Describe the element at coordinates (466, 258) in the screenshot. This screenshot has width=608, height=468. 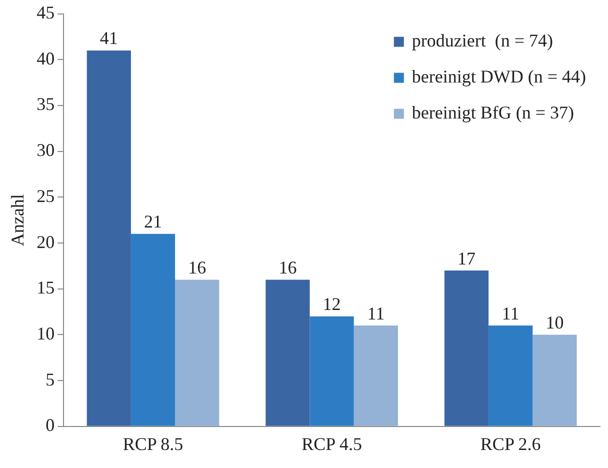
I see `data-label: 17` at that location.